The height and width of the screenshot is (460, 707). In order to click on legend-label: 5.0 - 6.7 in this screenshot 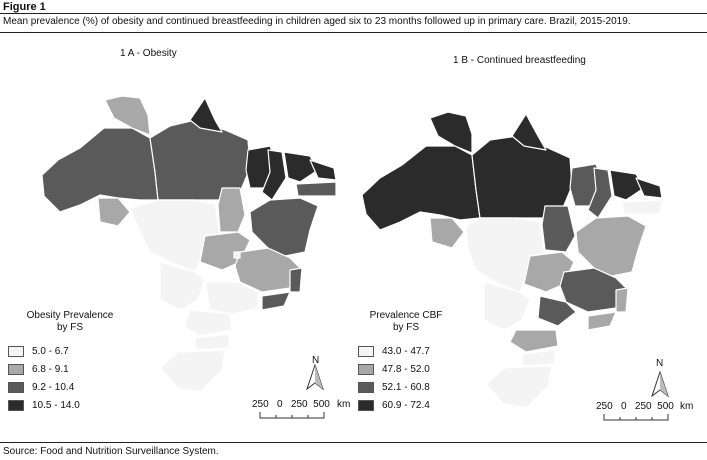, I will do `click(50, 351)`.